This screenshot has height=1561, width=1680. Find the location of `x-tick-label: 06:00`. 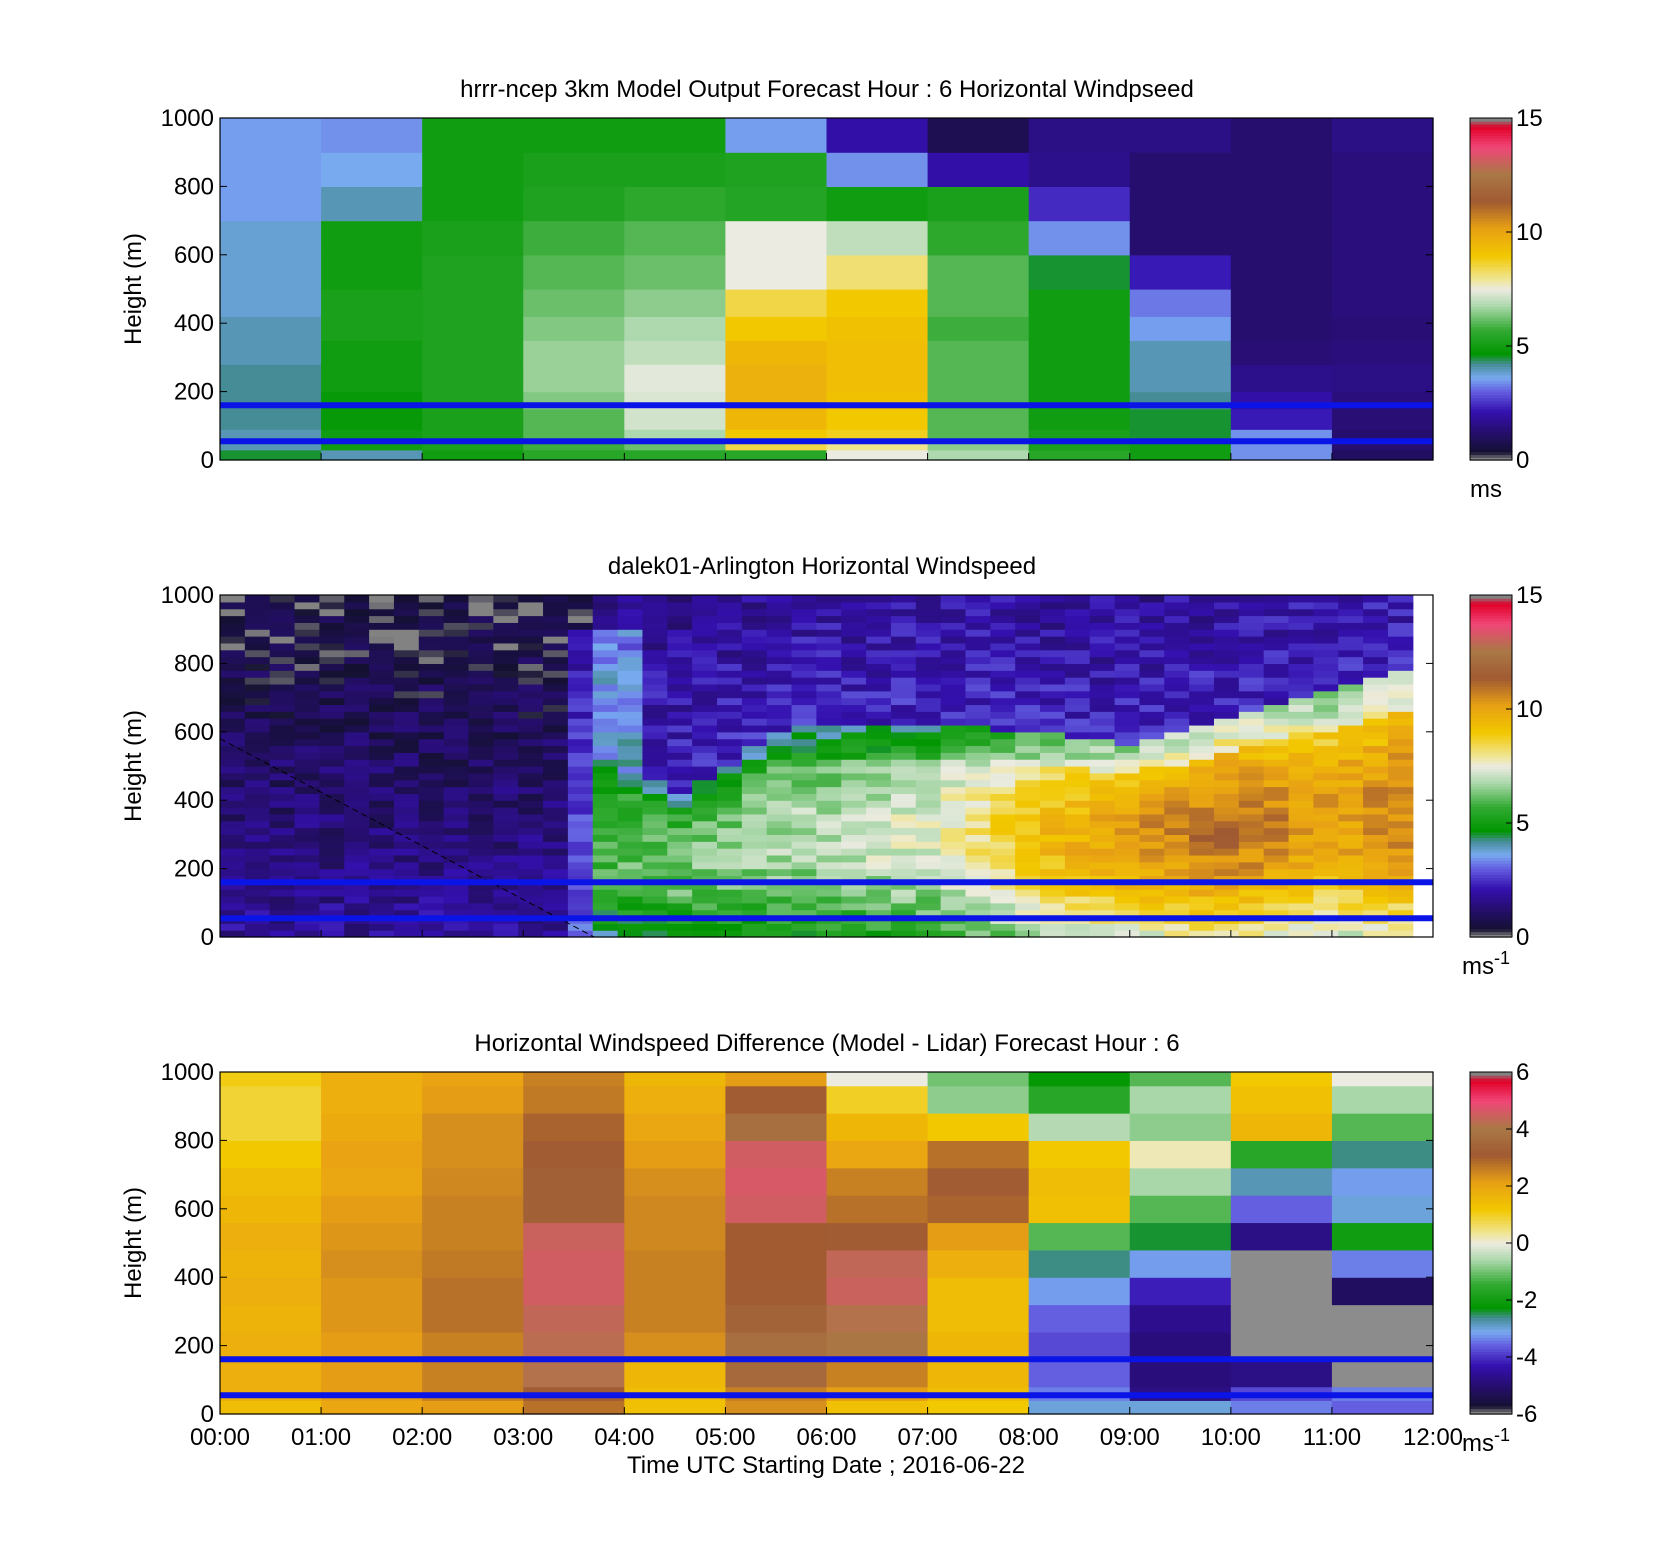

x-tick-label: 06:00 is located at coordinates (826, 1437).